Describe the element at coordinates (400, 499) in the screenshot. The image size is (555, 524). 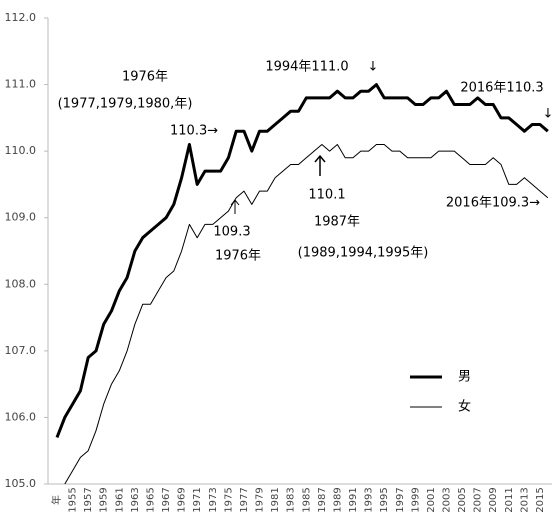
I see `x-tick-label: 1997` at that location.